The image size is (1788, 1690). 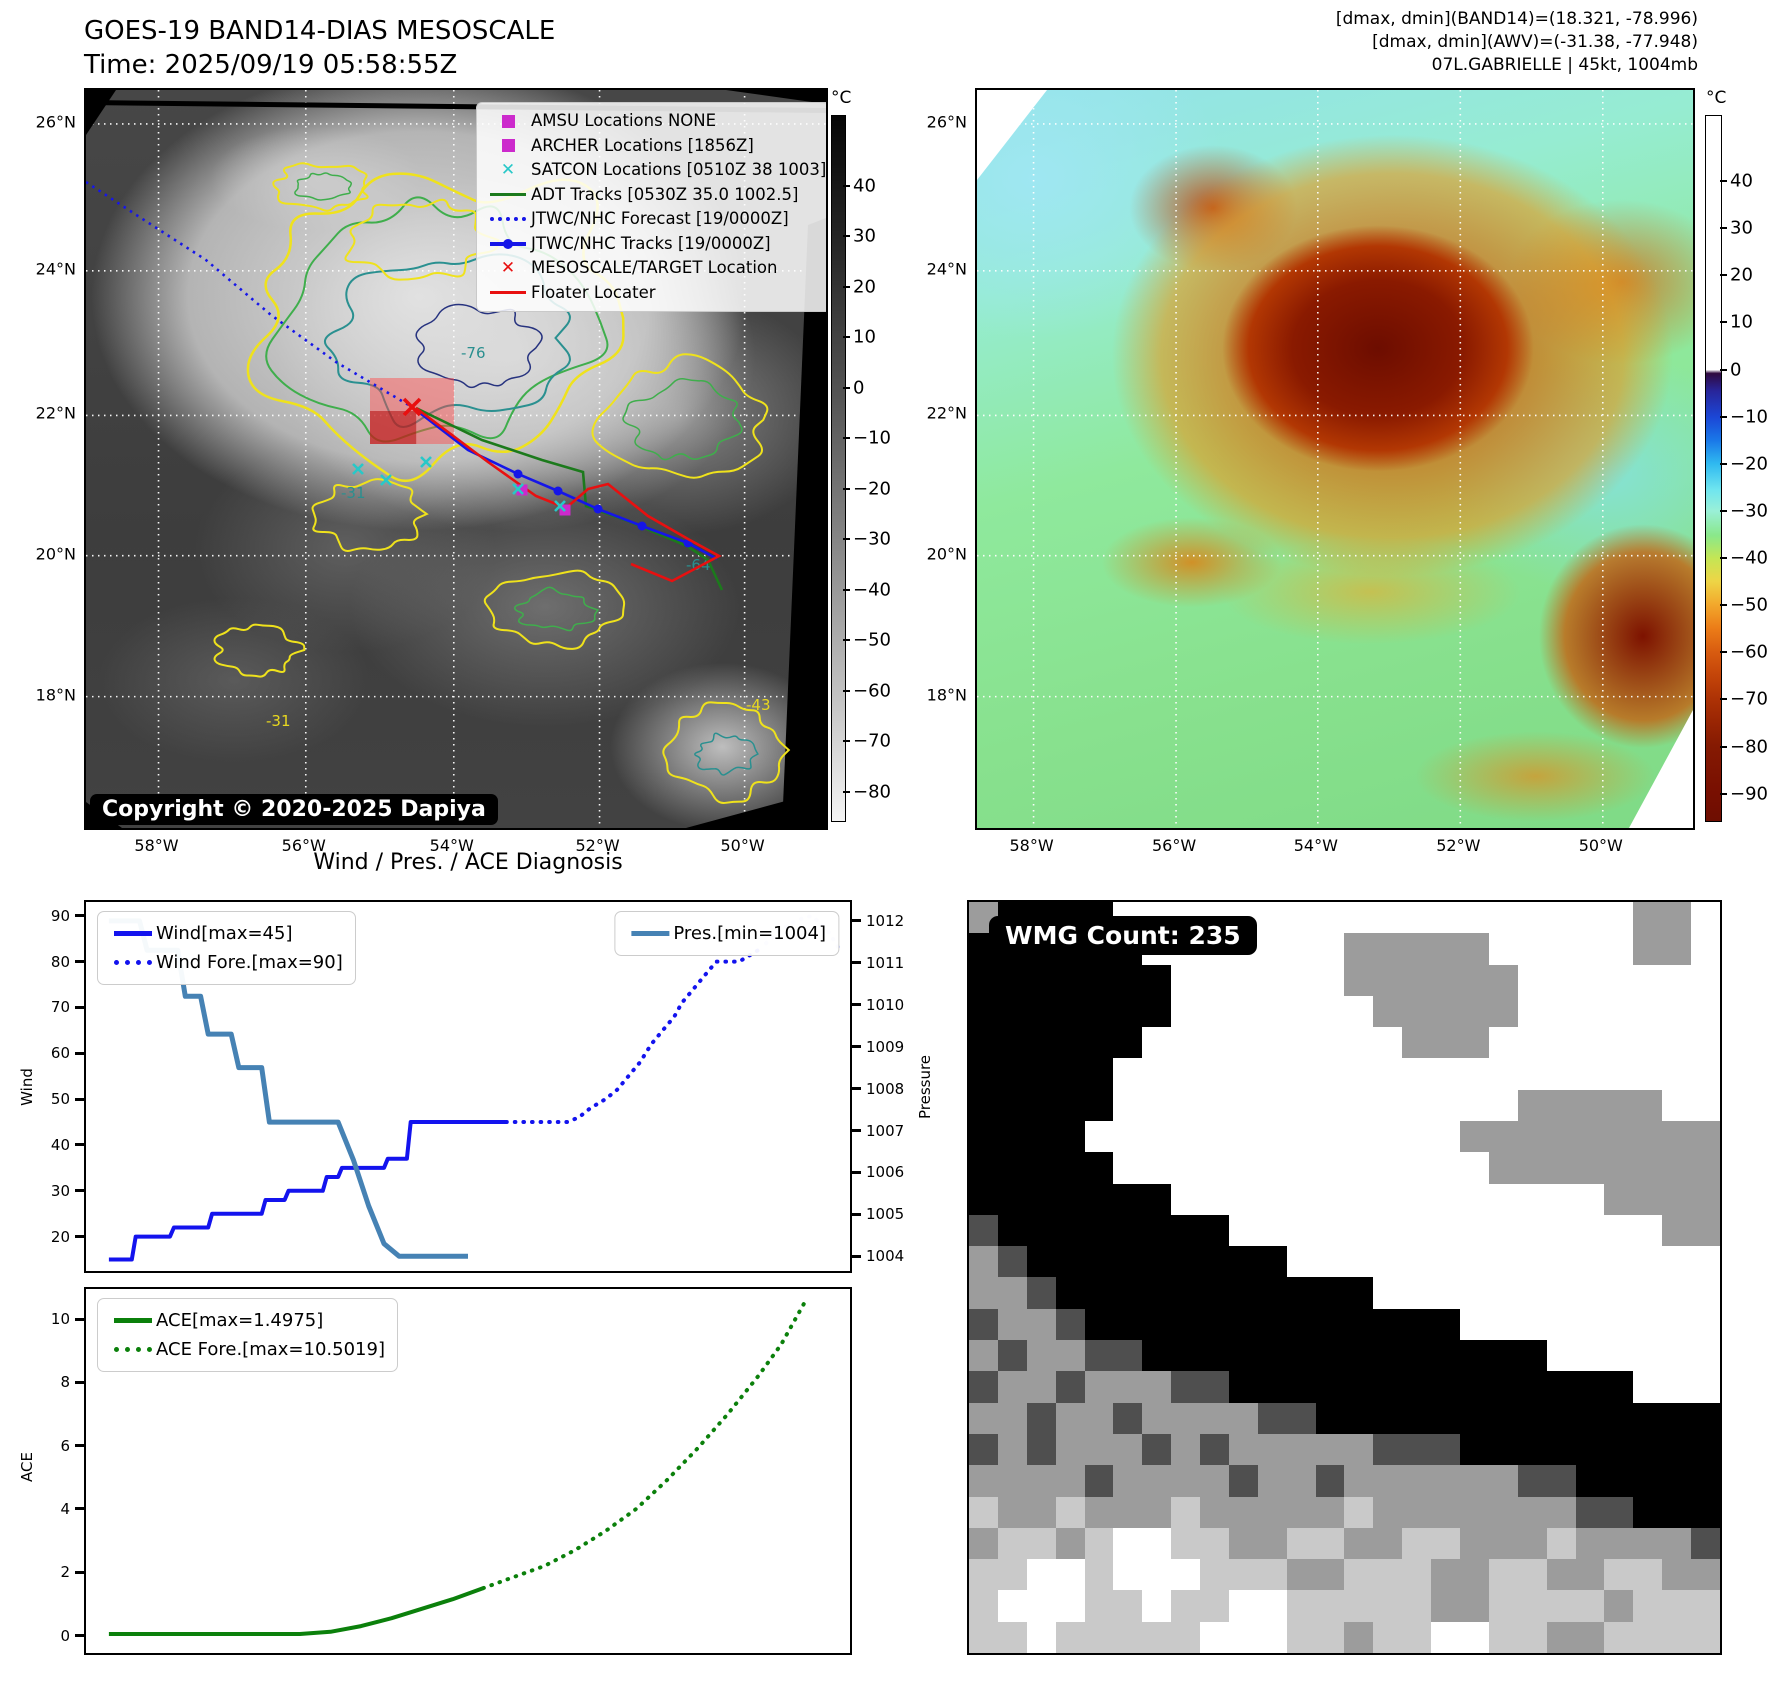 I want to click on colorbar-tick-label: −50, so click(x=1749, y=605).